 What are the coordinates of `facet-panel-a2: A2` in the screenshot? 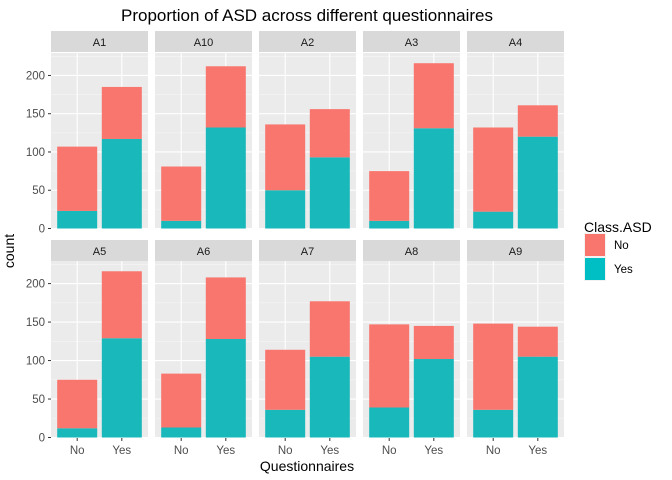 It's located at (307, 130).